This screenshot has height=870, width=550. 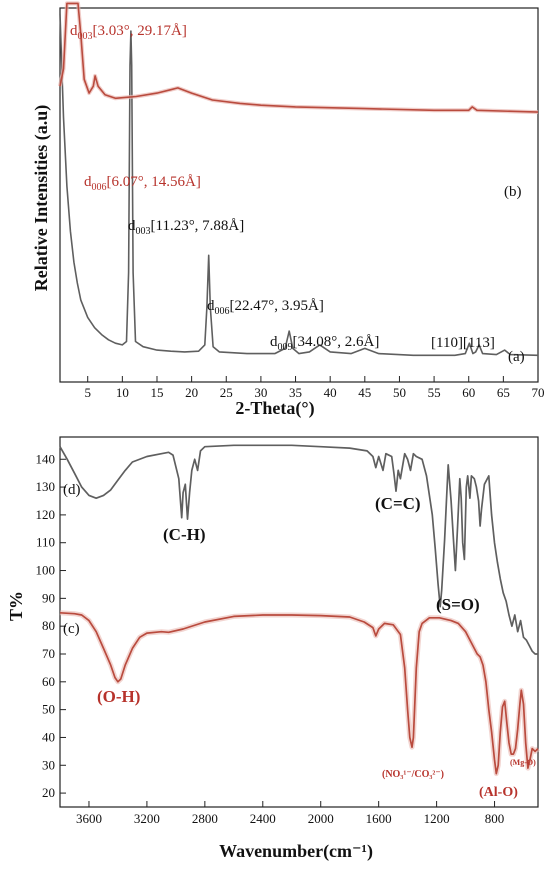 What do you see at coordinates (46, 514) in the screenshot?
I see `ftir-y-tick-label: 120` at bounding box center [46, 514].